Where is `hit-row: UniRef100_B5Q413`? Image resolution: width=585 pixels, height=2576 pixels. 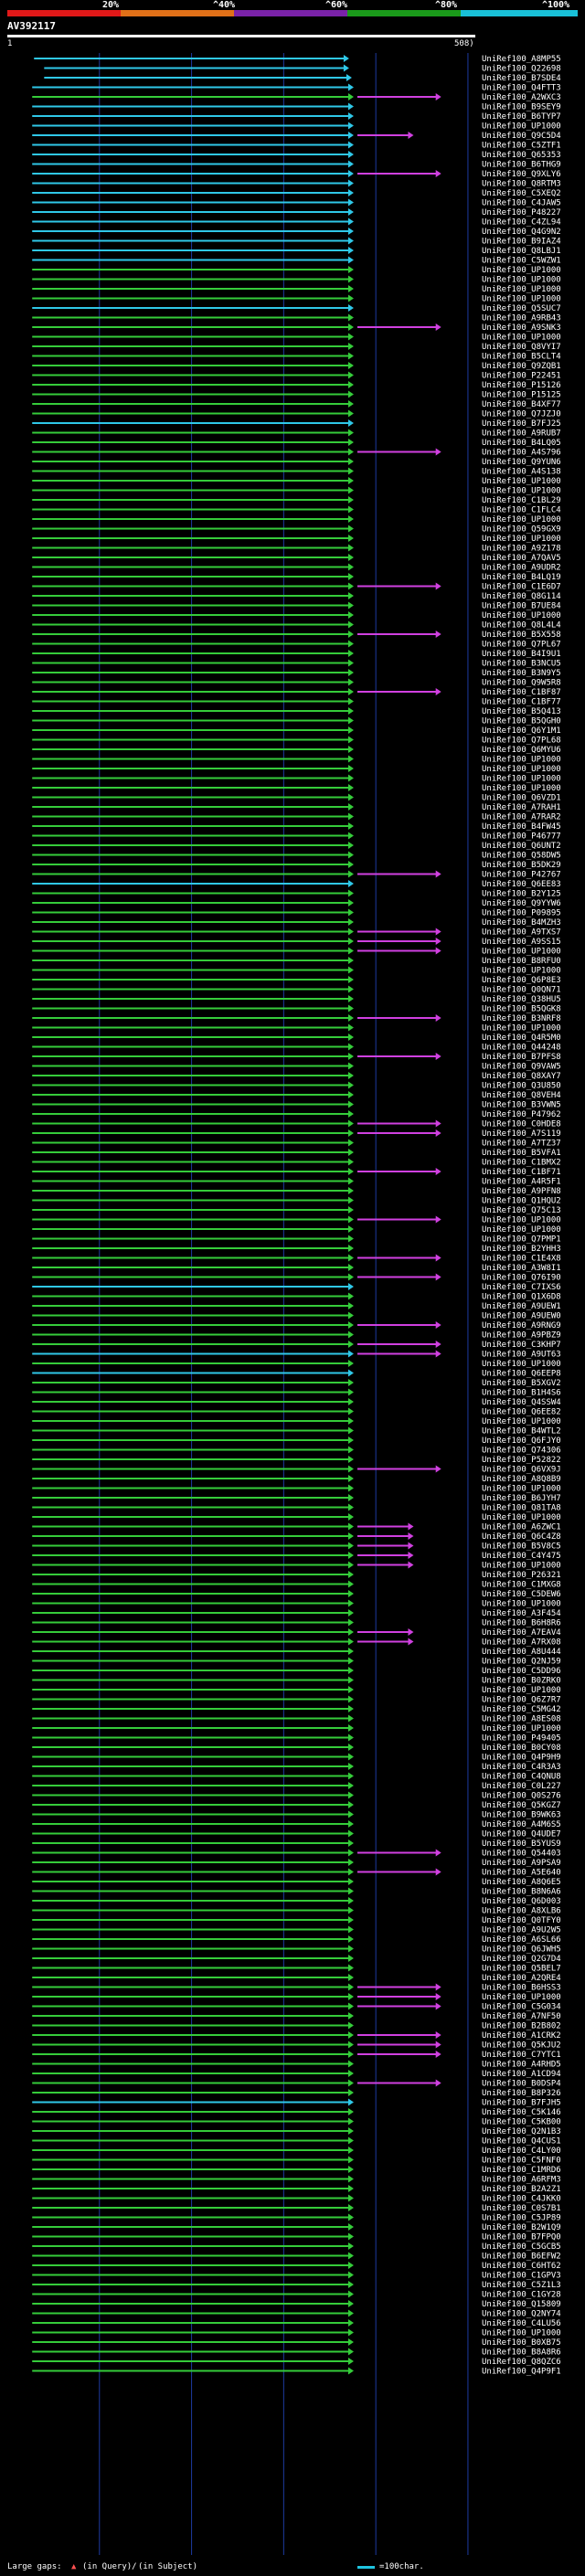 hit-row: UniRef100_B5Q413 is located at coordinates (297, 711).